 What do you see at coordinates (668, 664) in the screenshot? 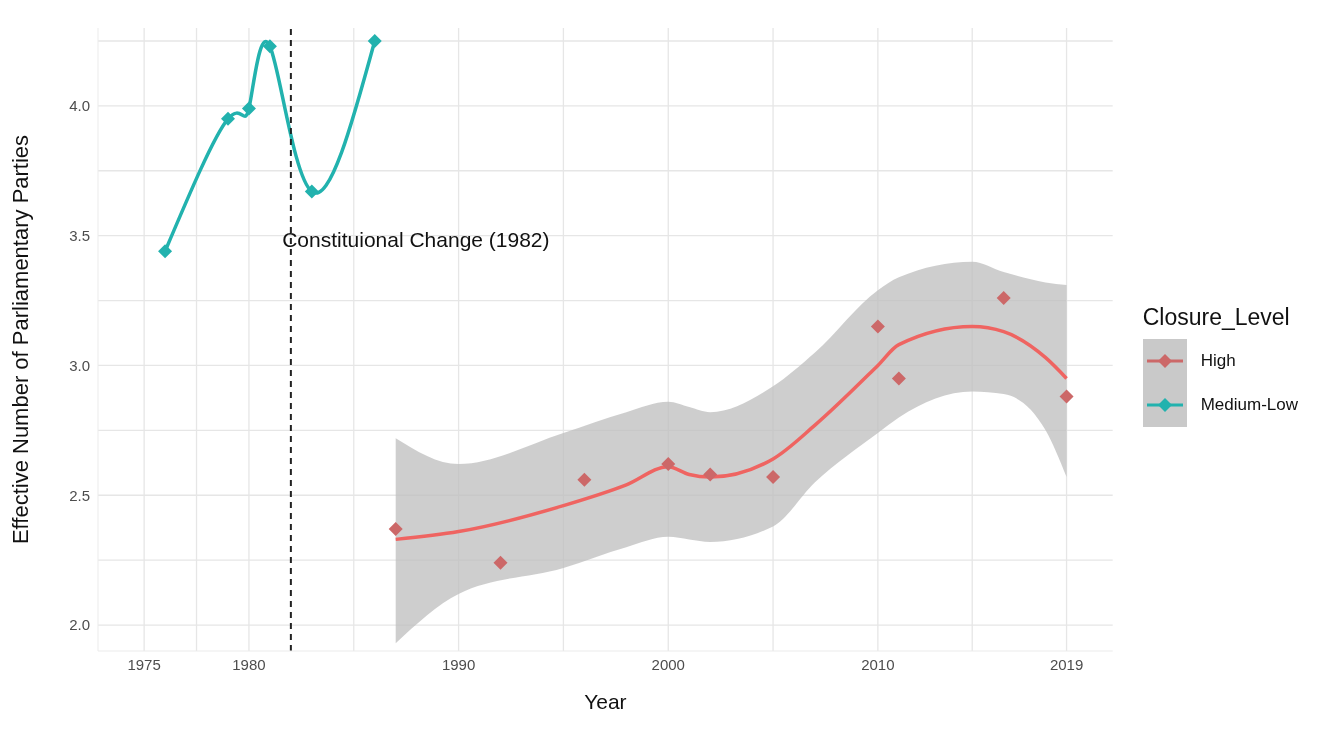
I see `x-tick-label: 2000` at bounding box center [668, 664].